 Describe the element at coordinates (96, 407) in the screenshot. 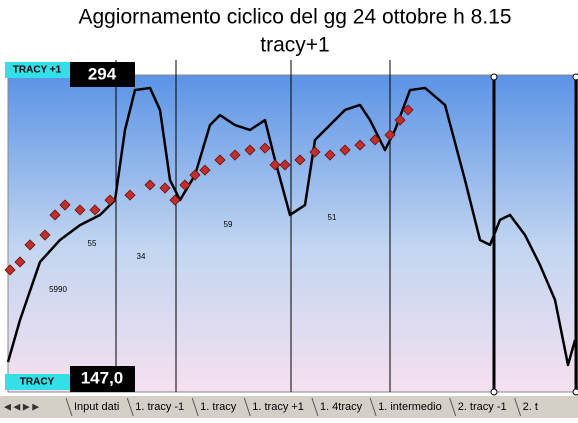

I see `sheet-tab: Input dati` at that location.